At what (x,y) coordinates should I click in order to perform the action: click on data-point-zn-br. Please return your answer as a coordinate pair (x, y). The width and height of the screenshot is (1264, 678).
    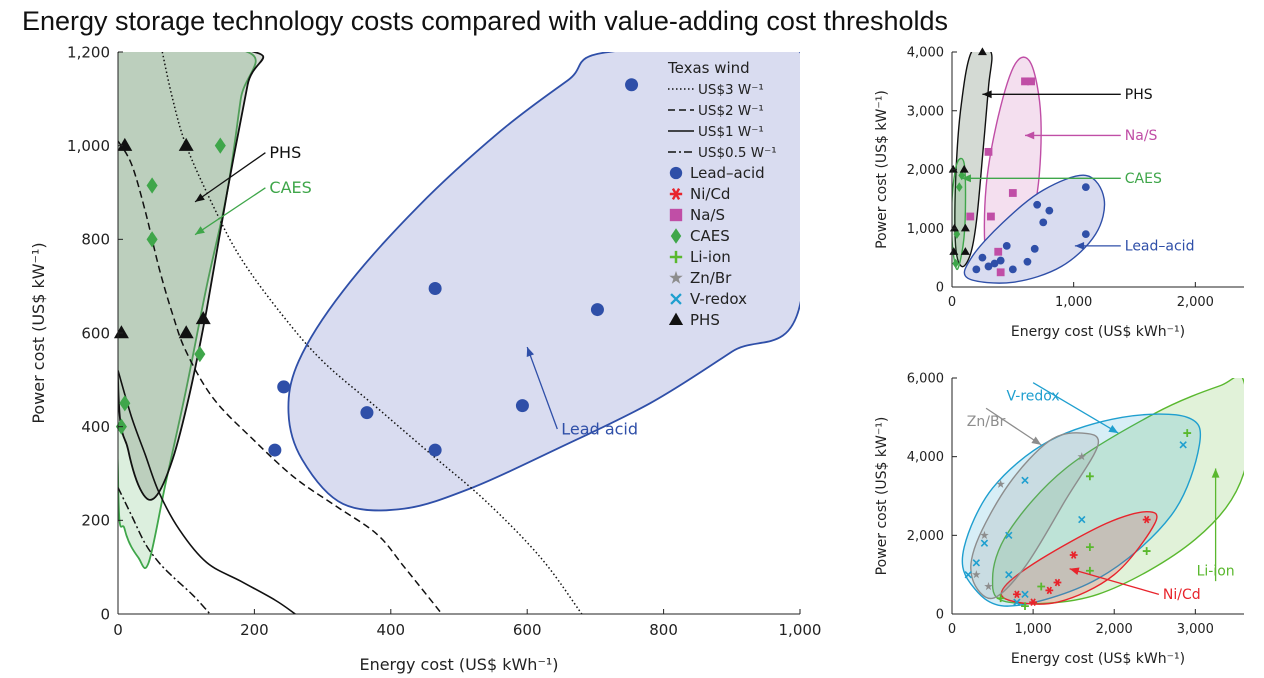
    Looking at the image, I should click on (976, 574).